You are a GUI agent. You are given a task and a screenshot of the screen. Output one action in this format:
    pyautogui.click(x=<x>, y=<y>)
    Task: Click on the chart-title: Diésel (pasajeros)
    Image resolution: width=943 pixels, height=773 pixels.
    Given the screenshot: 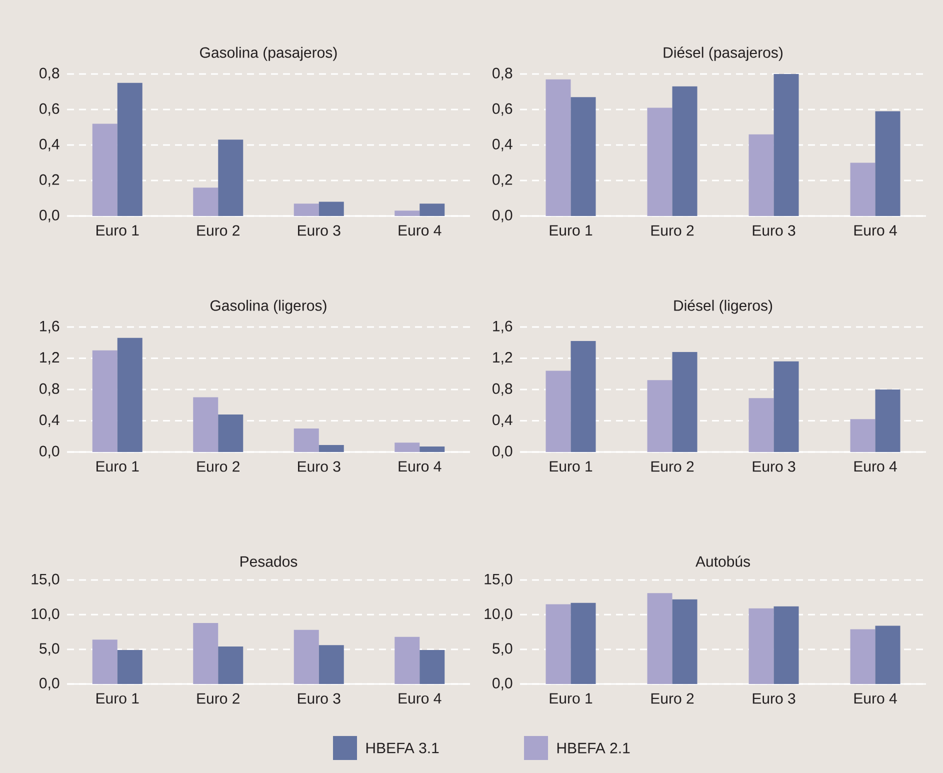 What is the action you would take?
    pyautogui.click(x=723, y=53)
    